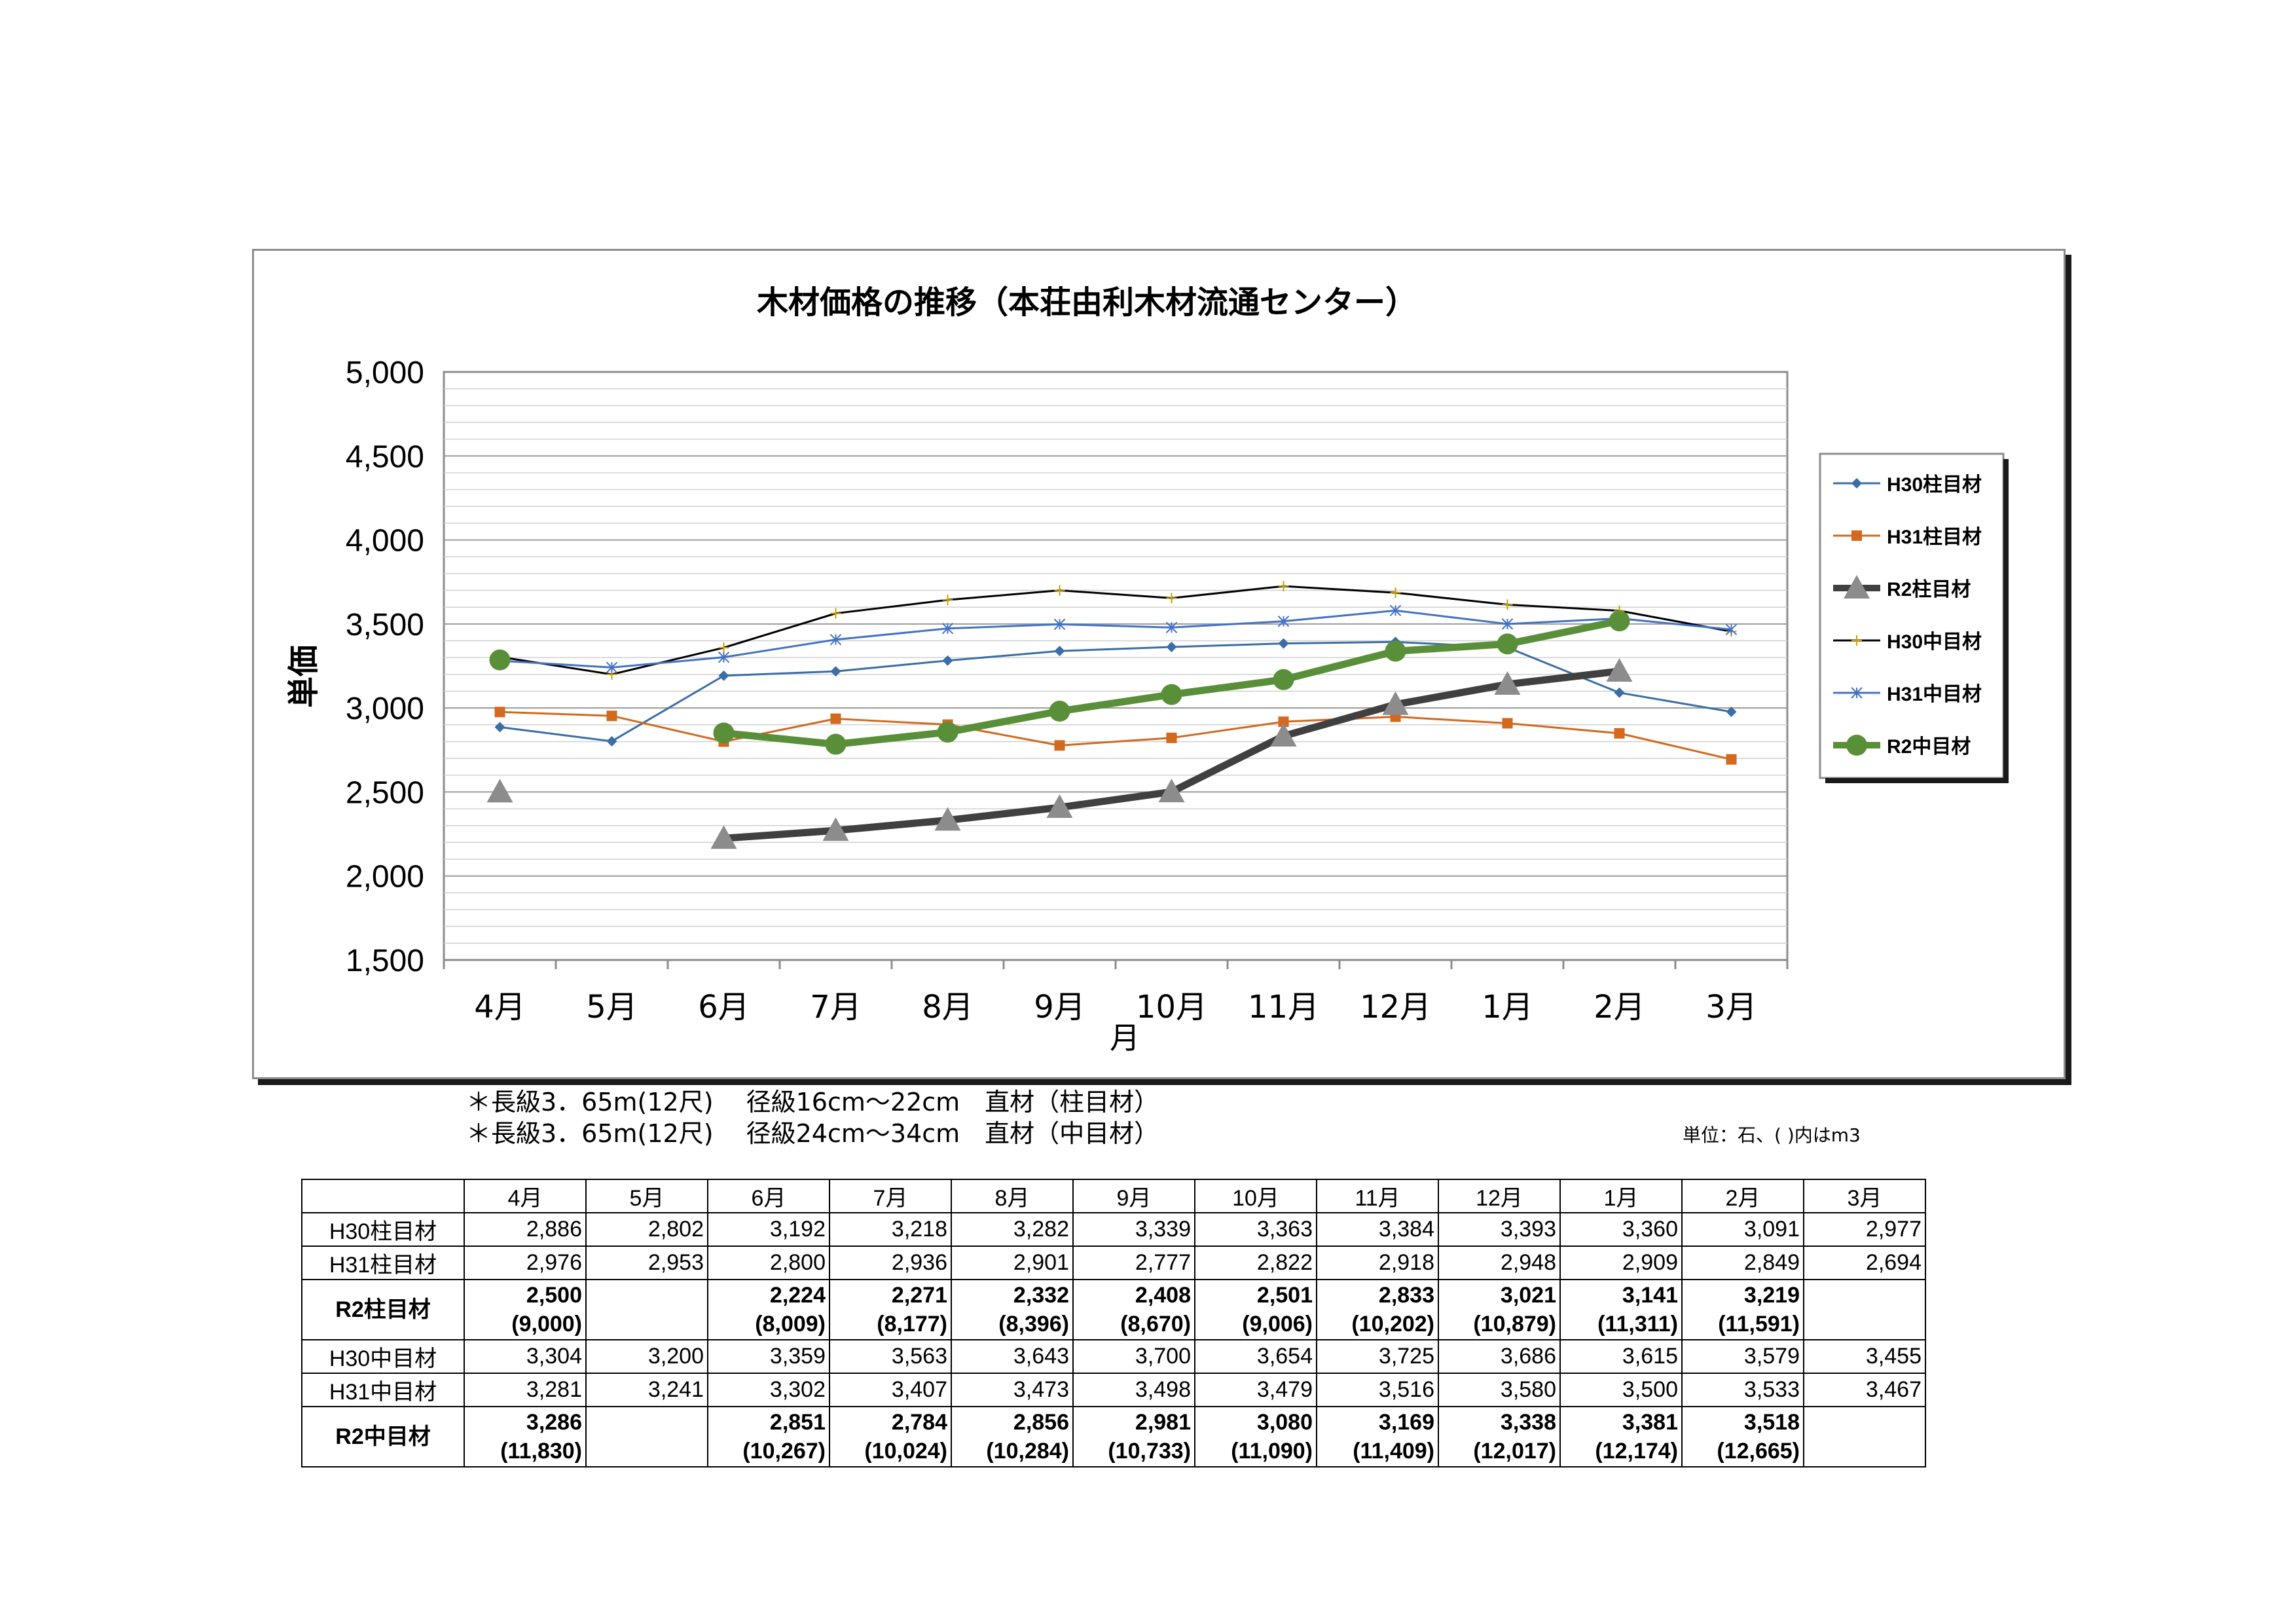 The image size is (2296, 1624). What do you see at coordinates (1742, 1263) in the screenshot?
I see `table-cell: 2,849` at bounding box center [1742, 1263].